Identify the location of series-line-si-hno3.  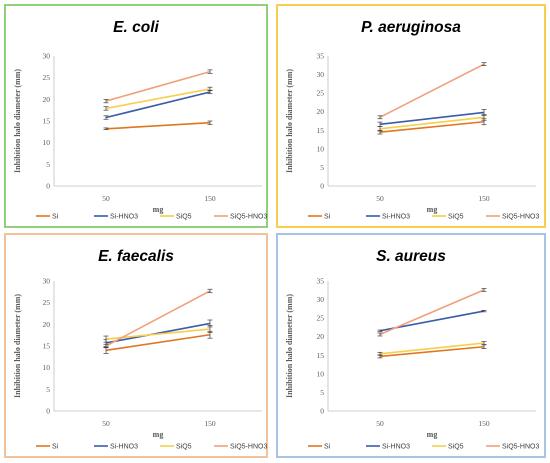
(432, 118).